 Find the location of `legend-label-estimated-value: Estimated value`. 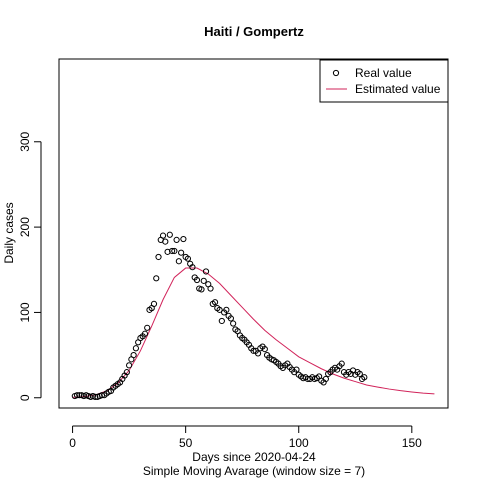

legend-label-estimated-value: Estimated value is located at coordinates (398, 89).